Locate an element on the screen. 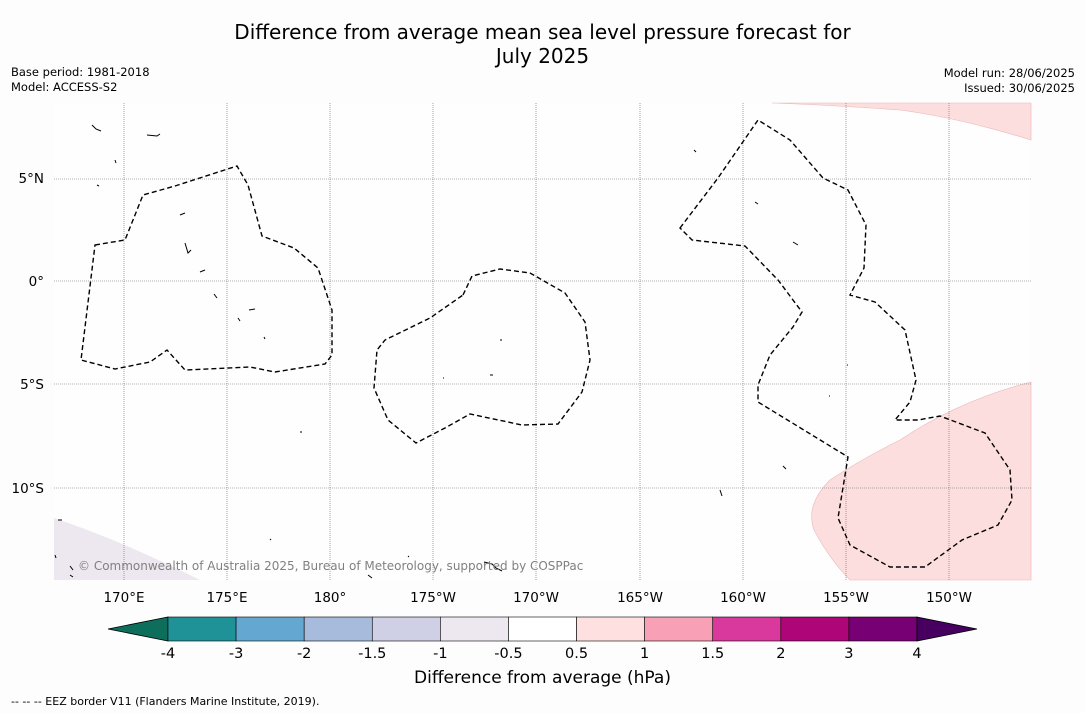  colorbar-tick-label: 1 is located at coordinates (644, 654).